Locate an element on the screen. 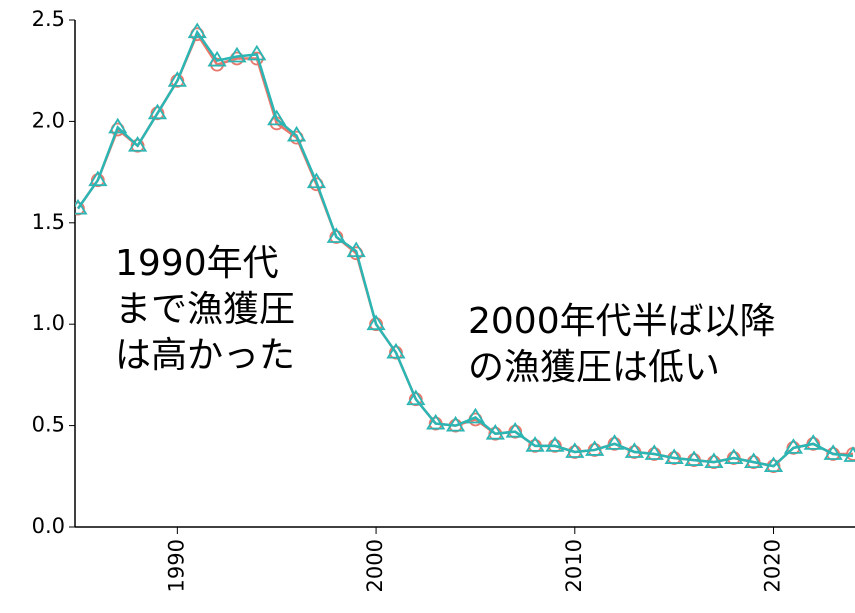 The image size is (855, 613). y-tick-label: 2.0 is located at coordinates (48, 120).